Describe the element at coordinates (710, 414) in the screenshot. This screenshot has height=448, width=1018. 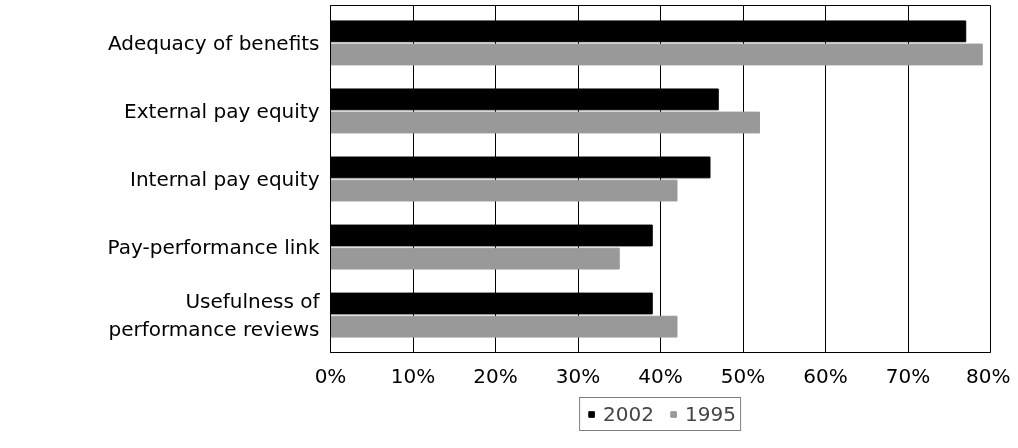
I see `legend-label: 1995` at that location.